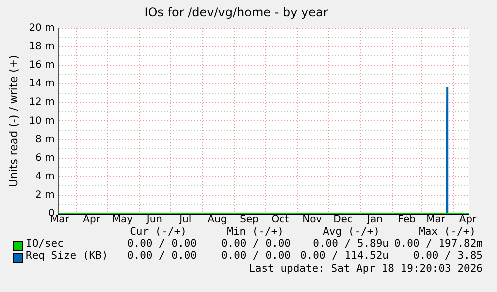 The height and width of the screenshot is (292, 497). I want to click on y-tick-label: 20 m, so click(42, 28).